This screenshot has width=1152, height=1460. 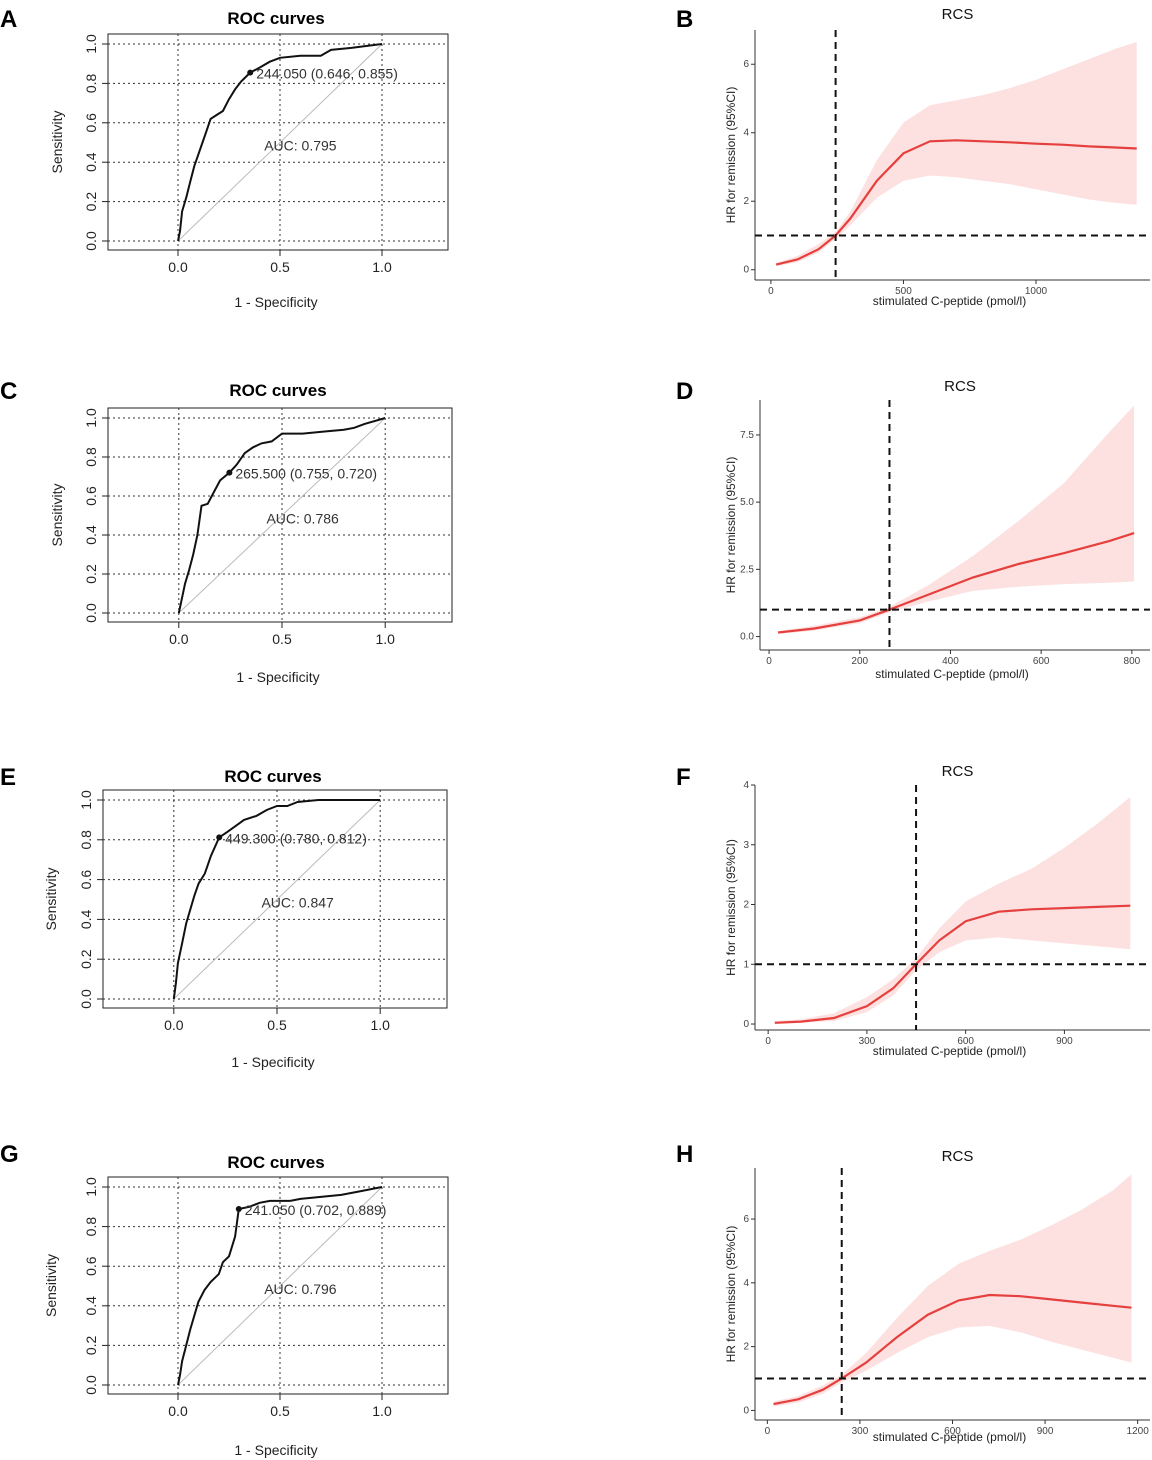 I want to click on cutoff-label: 449.300 (0.780, 0.812), so click(x=296, y=838).